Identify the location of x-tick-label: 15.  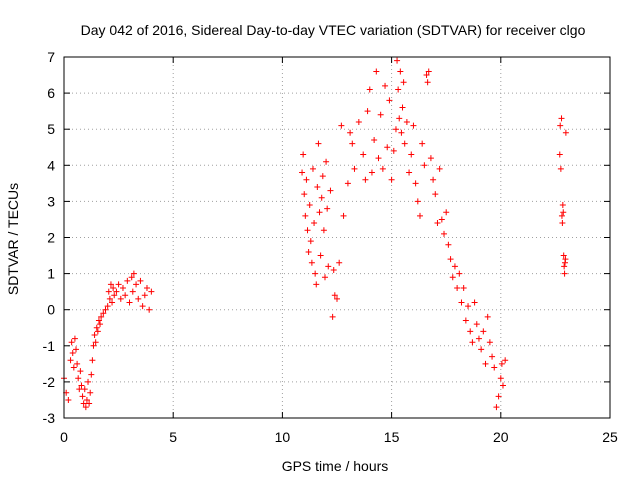
(392, 437).